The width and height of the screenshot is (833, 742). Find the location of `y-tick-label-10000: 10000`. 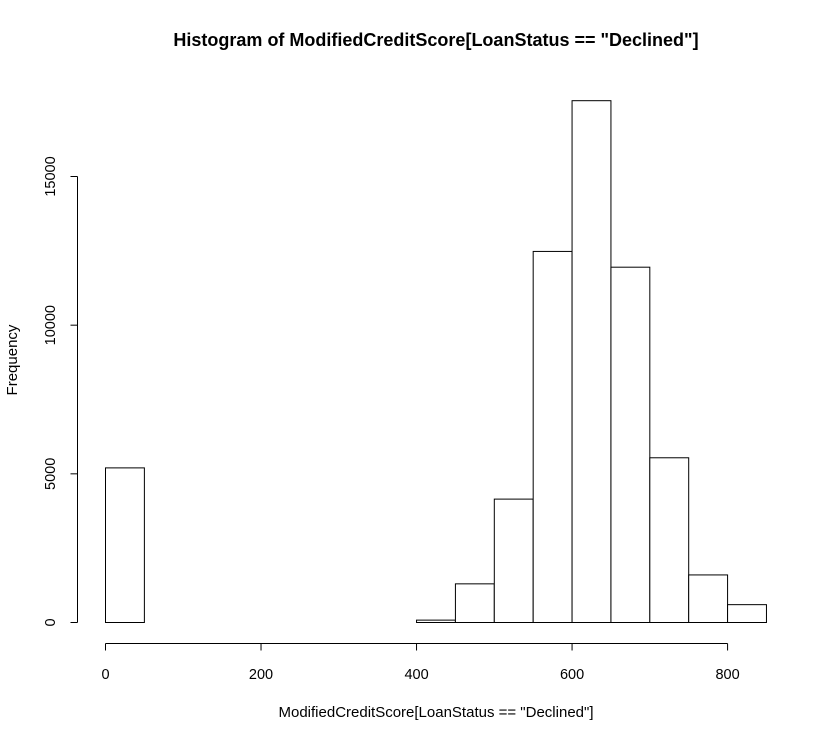

y-tick-label-10000: 10000 is located at coordinates (51, 325).